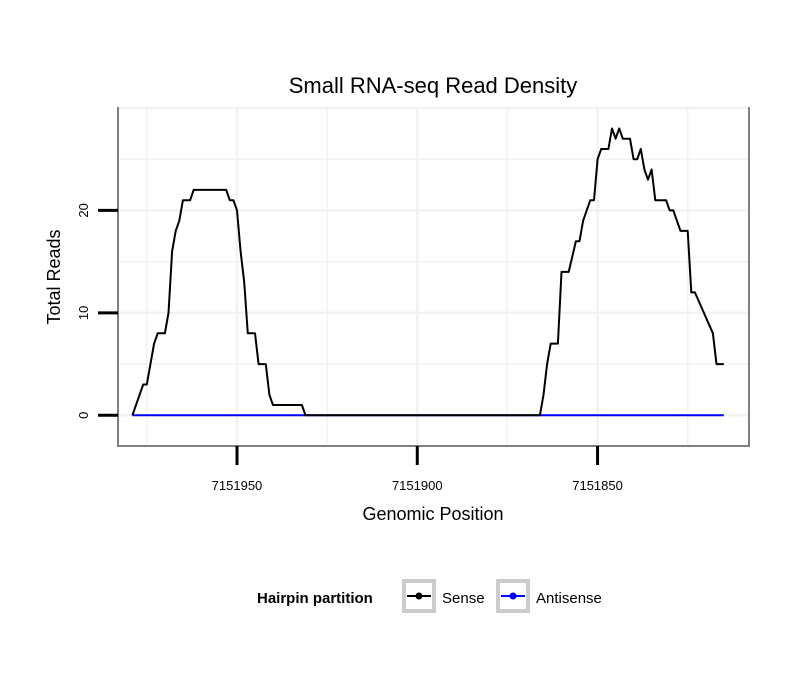 This screenshot has height=690, width=810. Describe the element at coordinates (315, 598) in the screenshot. I see `legend-title: Hairpin partition` at that location.